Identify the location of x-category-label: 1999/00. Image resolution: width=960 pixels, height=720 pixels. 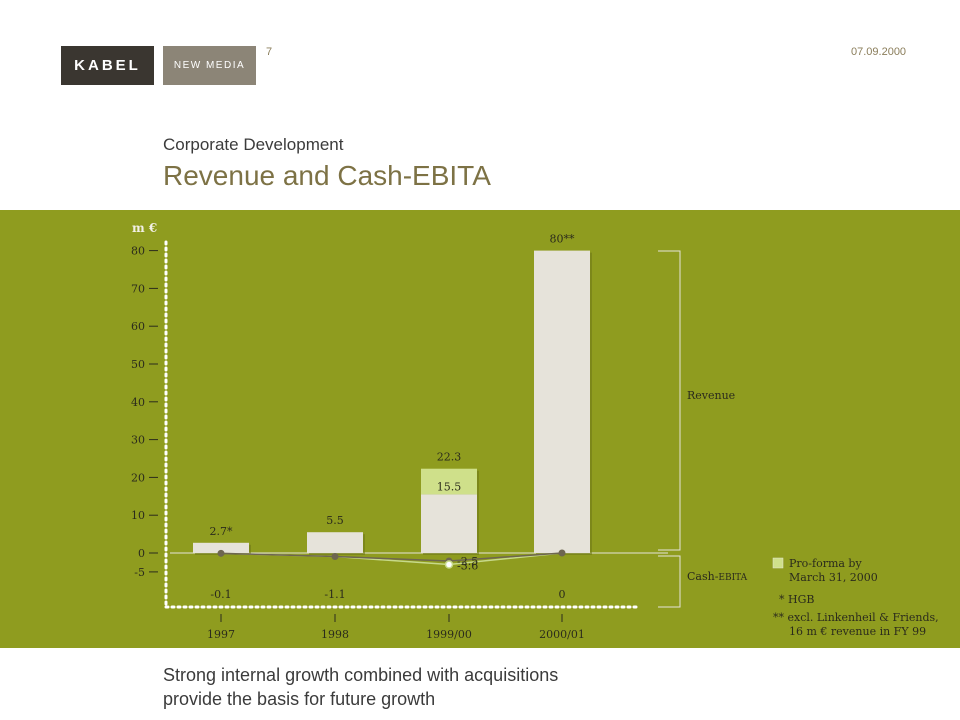
(449, 634).